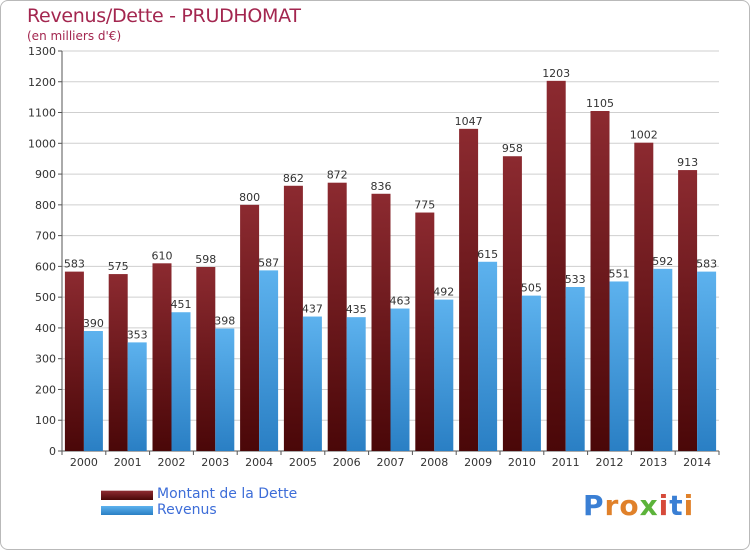 The image size is (750, 550). Describe the element at coordinates (337, 175) in the screenshot. I see `debt-value-label: 872` at that location.